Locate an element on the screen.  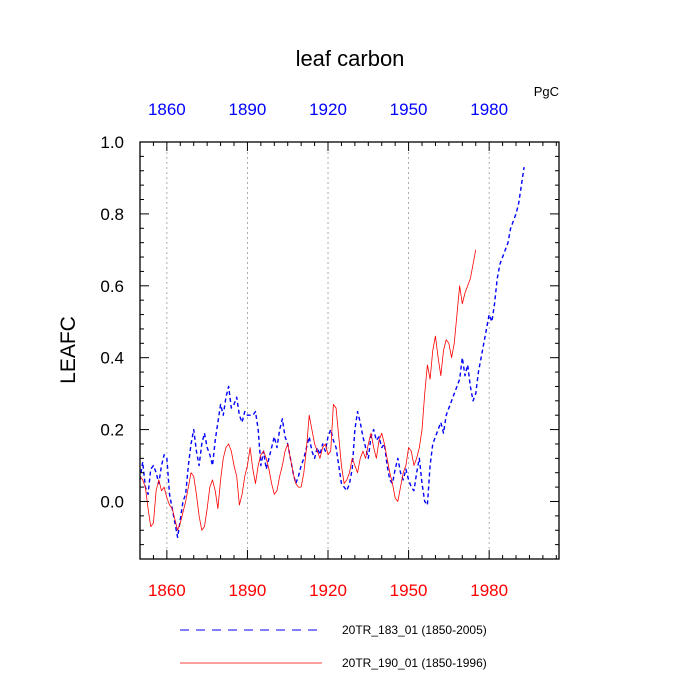
x-tick-label-top-1950: 1950 is located at coordinates (409, 109).